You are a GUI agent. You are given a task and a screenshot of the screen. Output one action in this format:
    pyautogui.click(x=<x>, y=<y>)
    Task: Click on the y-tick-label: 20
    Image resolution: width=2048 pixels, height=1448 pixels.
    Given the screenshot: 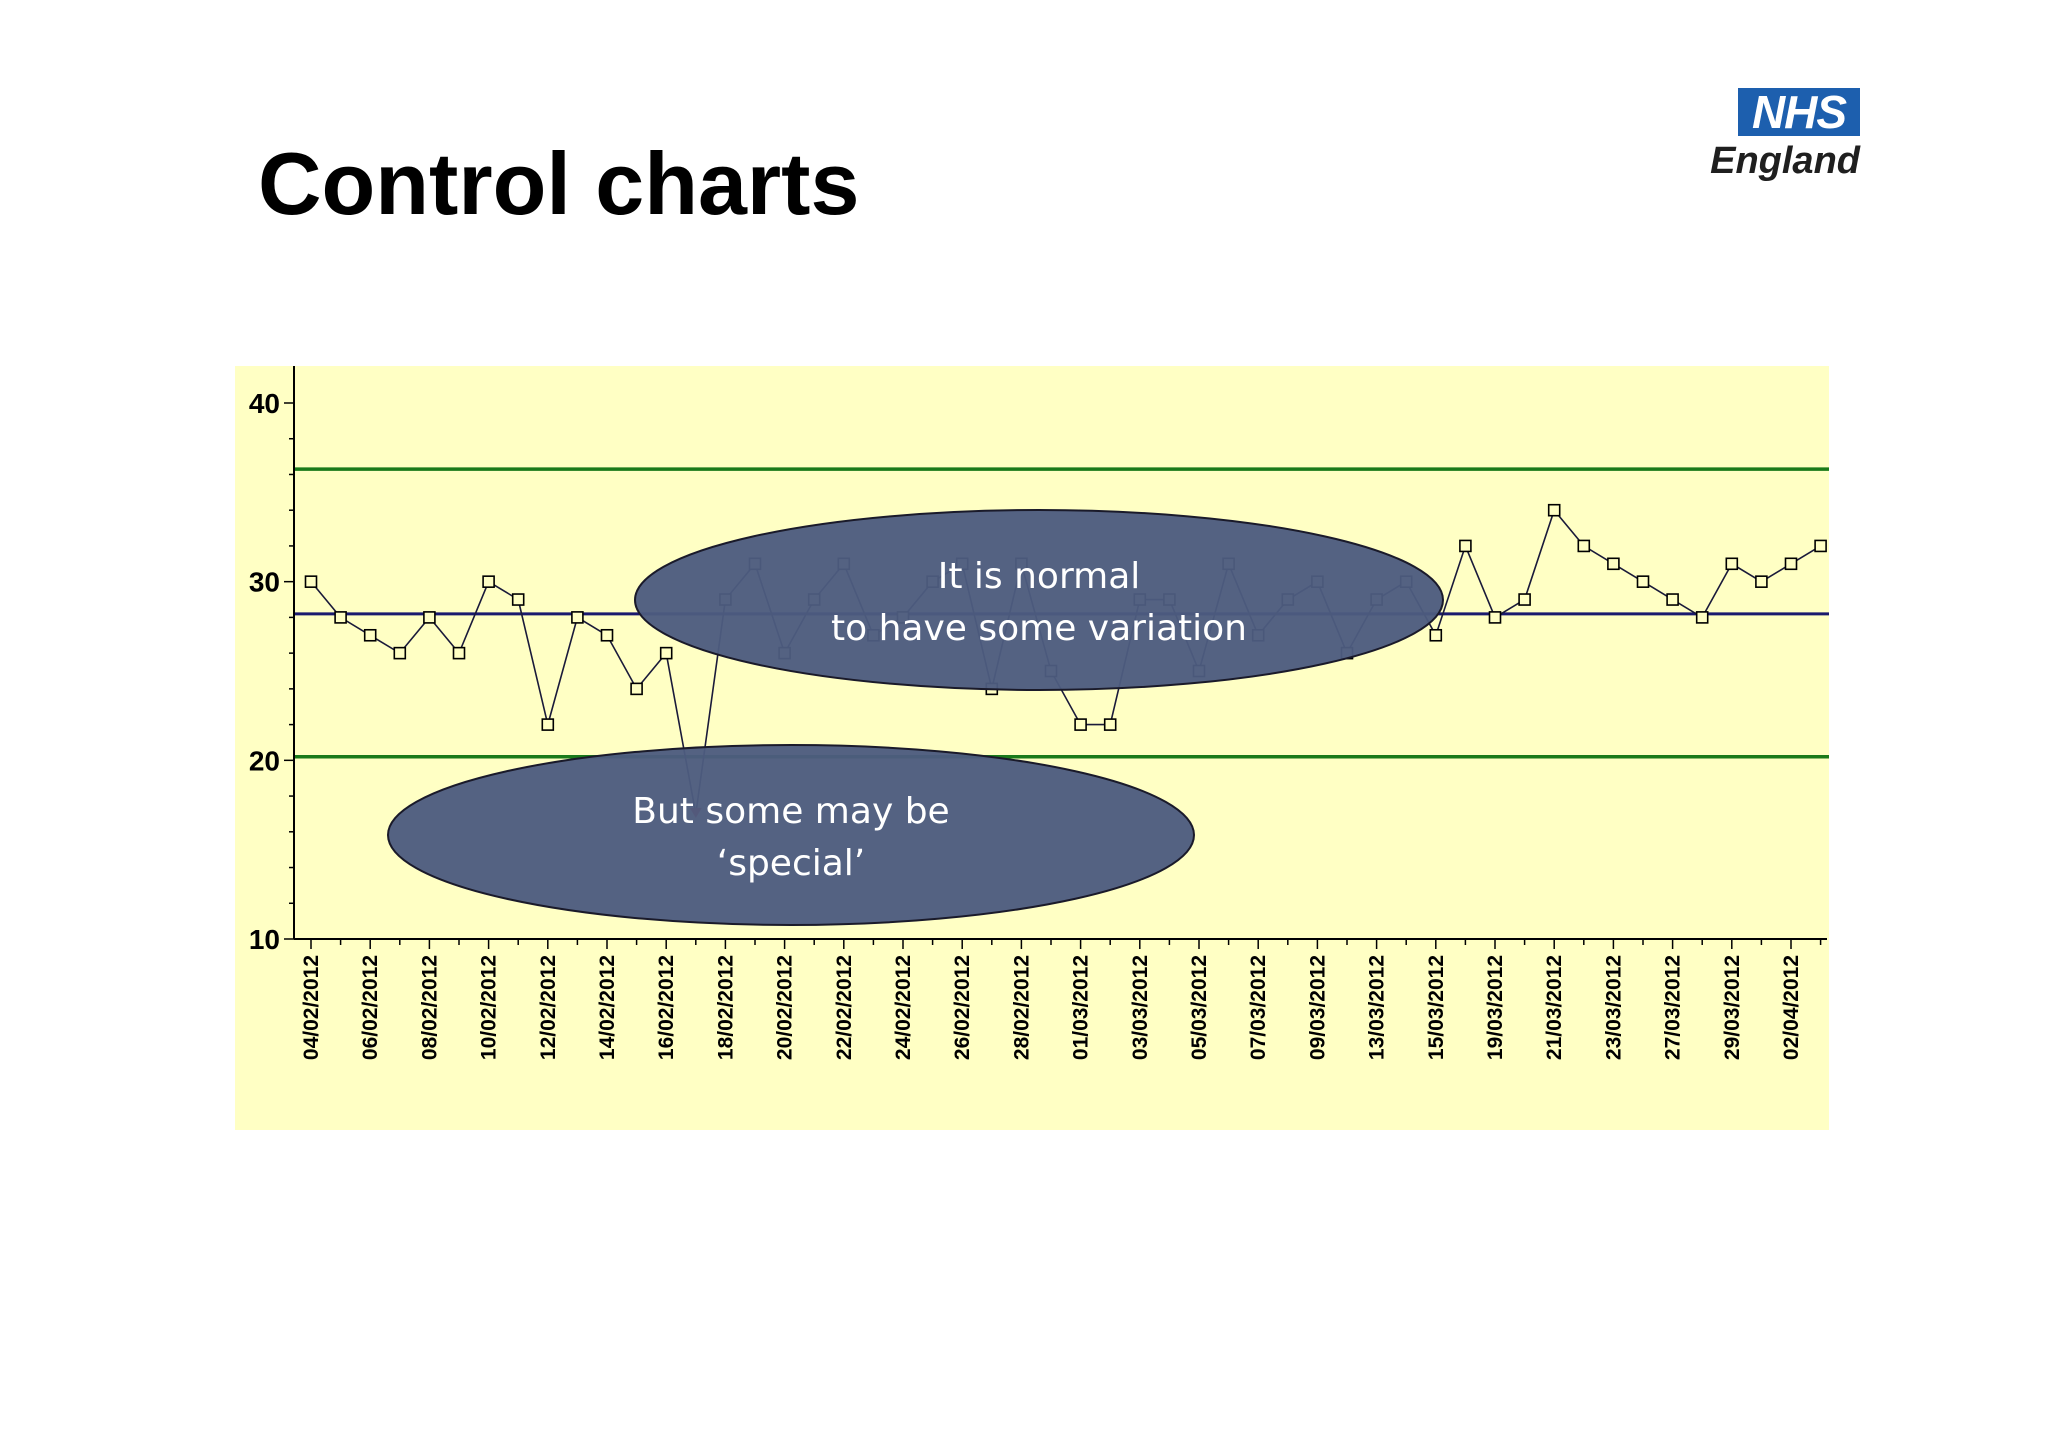 What is the action you would take?
    pyautogui.click(x=264, y=760)
    